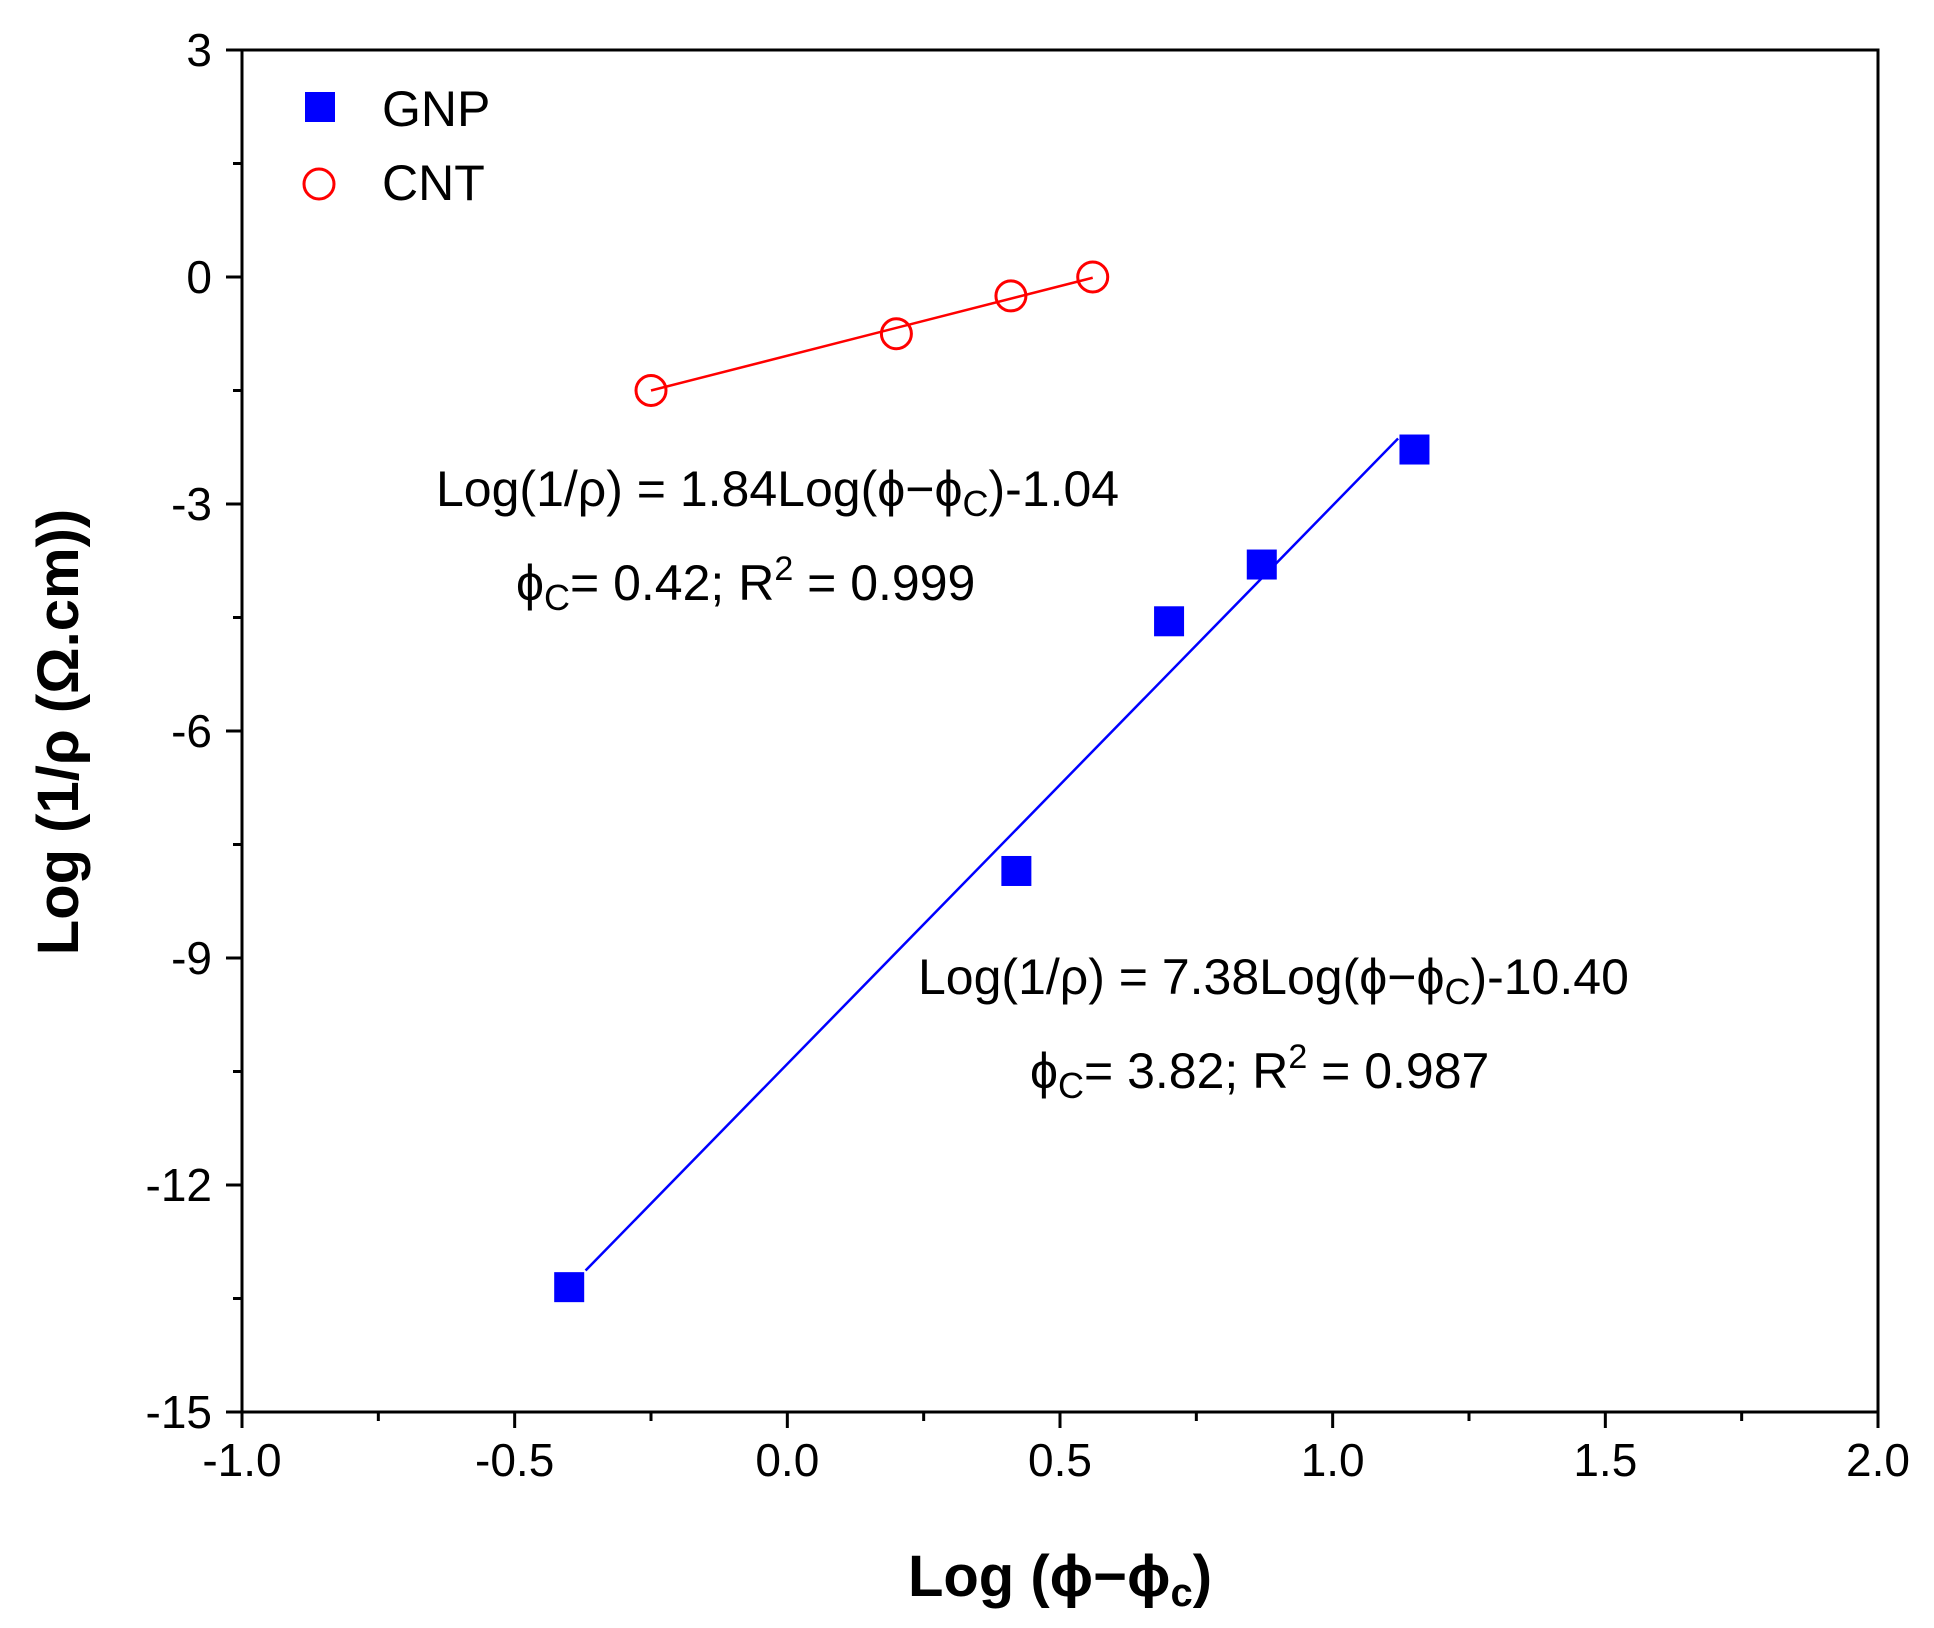  What do you see at coordinates (1060, 1579) in the screenshot?
I see `x-axis-title: Log (ϕ−ϕc)` at bounding box center [1060, 1579].